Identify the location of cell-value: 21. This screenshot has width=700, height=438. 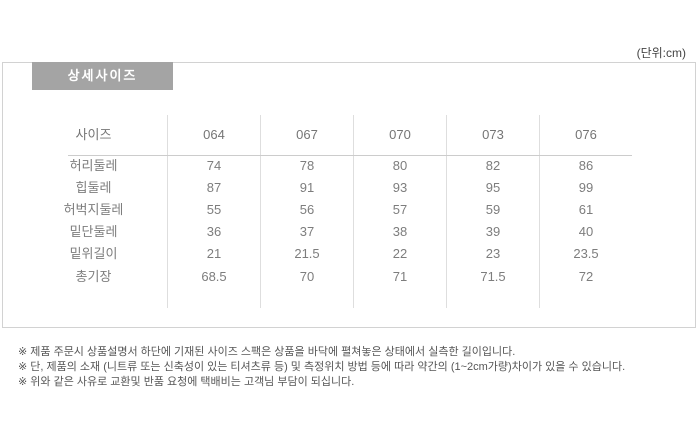
(213, 254).